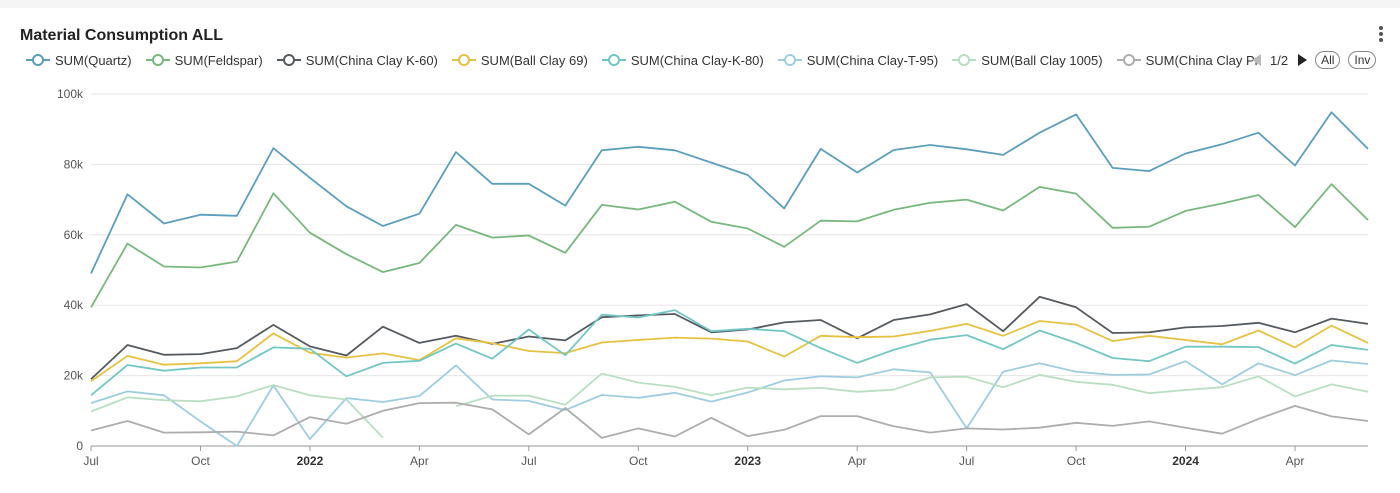 The image size is (1400, 493). What do you see at coordinates (74, 376) in the screenshot?
I see `y-tick-label: 20k` at bounding box center [74, 376].